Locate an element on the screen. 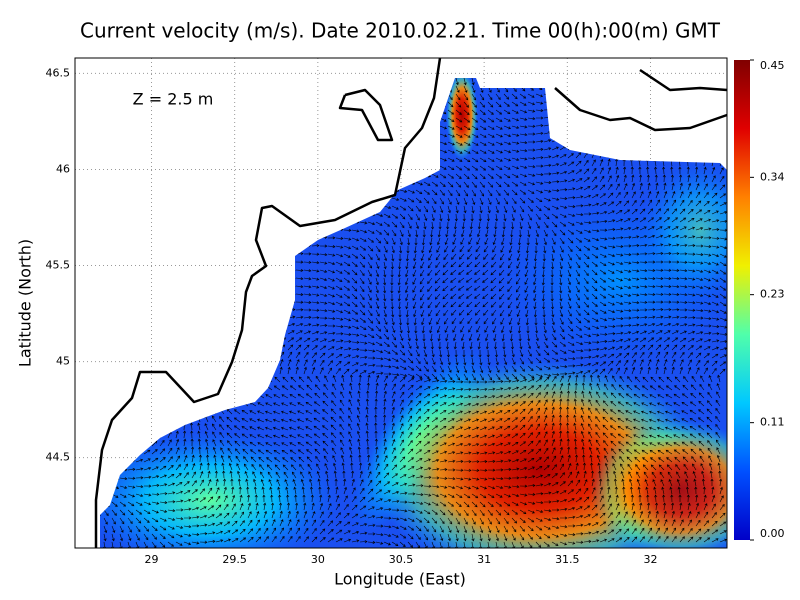  y-tick-label: 44.5 is located at coordinates (58, 457).